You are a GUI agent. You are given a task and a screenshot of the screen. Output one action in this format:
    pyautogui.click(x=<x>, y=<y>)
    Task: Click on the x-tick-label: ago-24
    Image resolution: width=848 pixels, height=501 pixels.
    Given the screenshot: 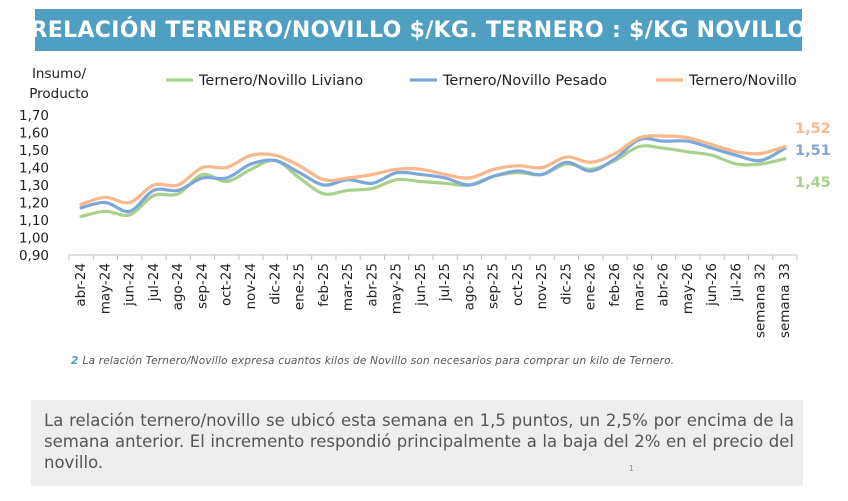 What is the action you would take?
    pyautogui.click(x=178, y=286)
    